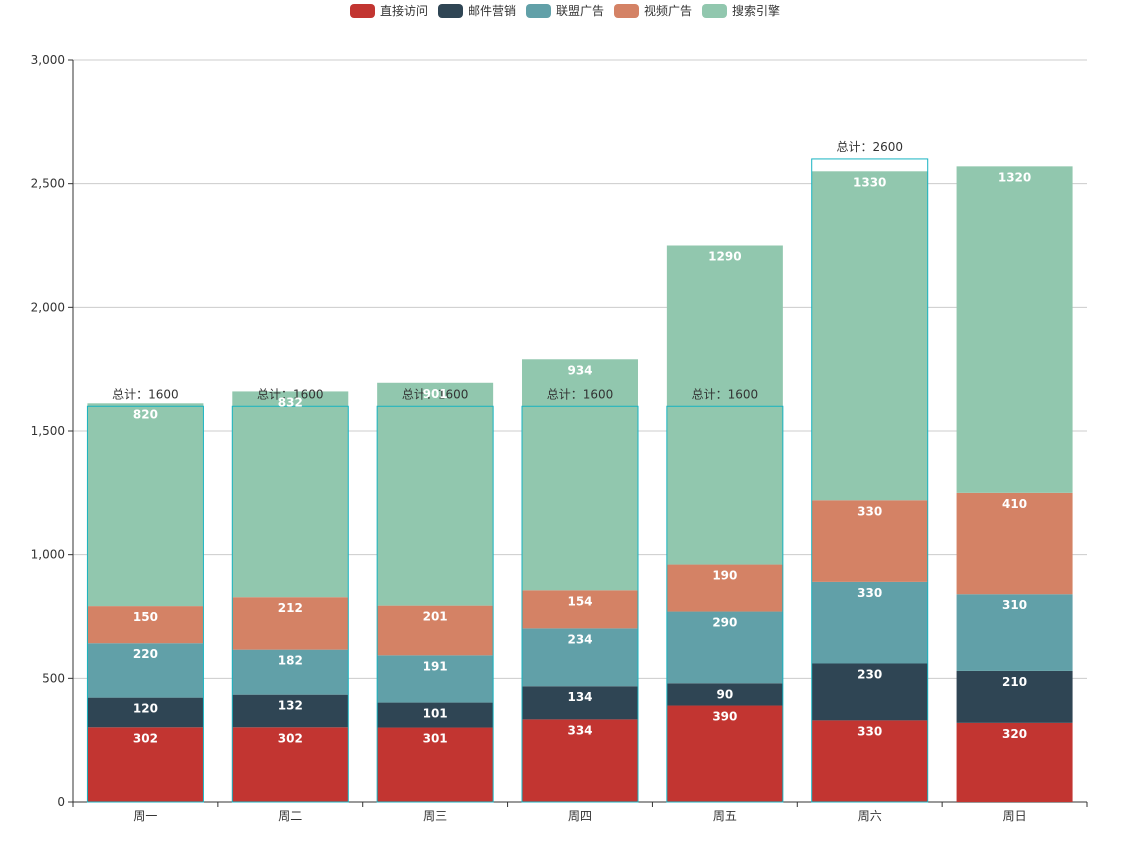 The height and width of the screenshot is (852, 1132). I want to click on bar-value-label: 191, so click(435, 666).